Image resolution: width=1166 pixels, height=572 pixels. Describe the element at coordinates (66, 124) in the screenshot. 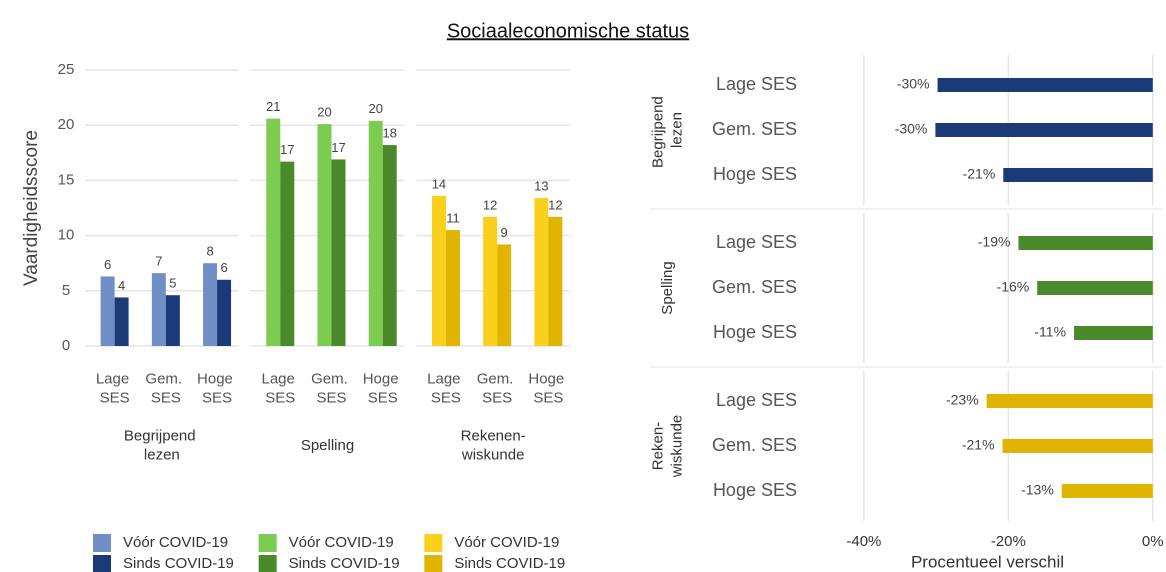

I see `y-tick-label: 20` at that location.